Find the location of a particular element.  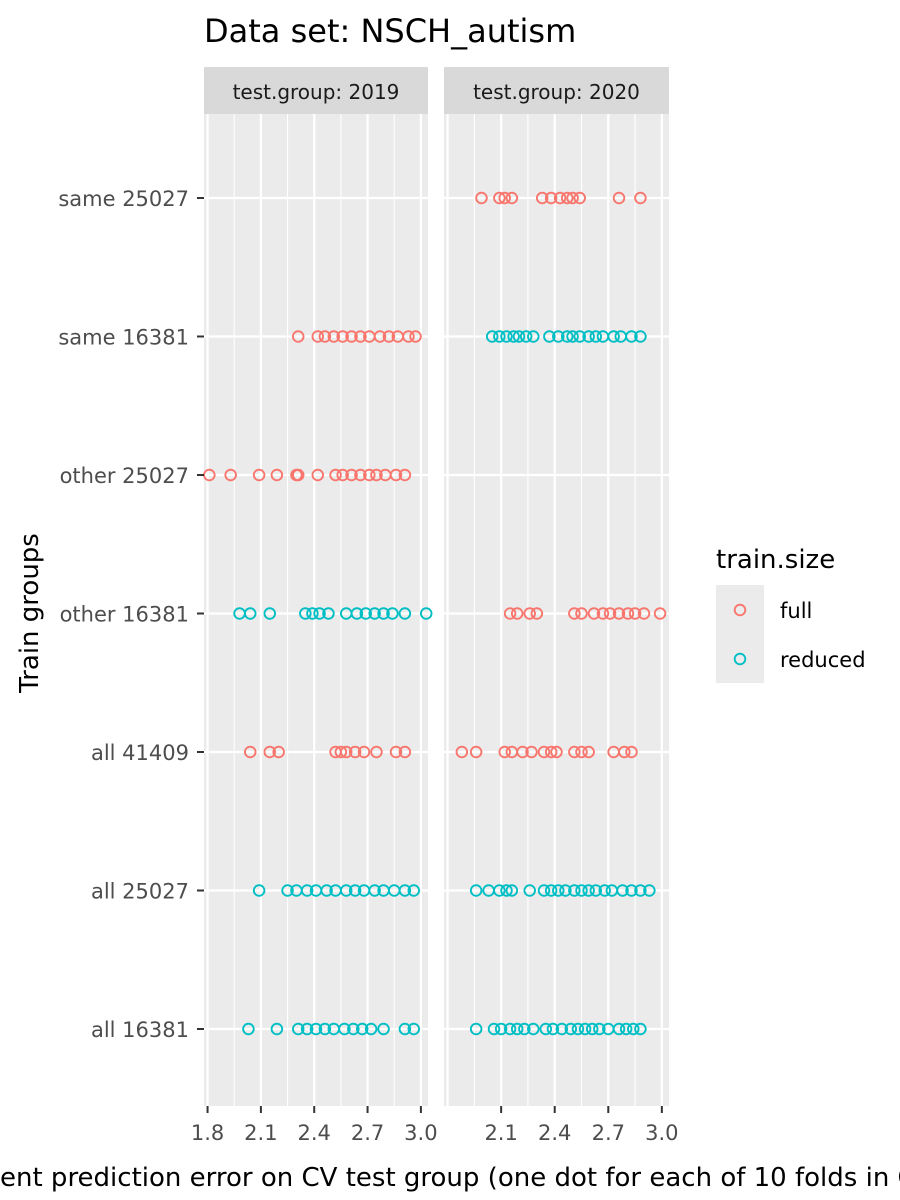

y-tick-label: other 16381 is located at coordinates (124, 615).